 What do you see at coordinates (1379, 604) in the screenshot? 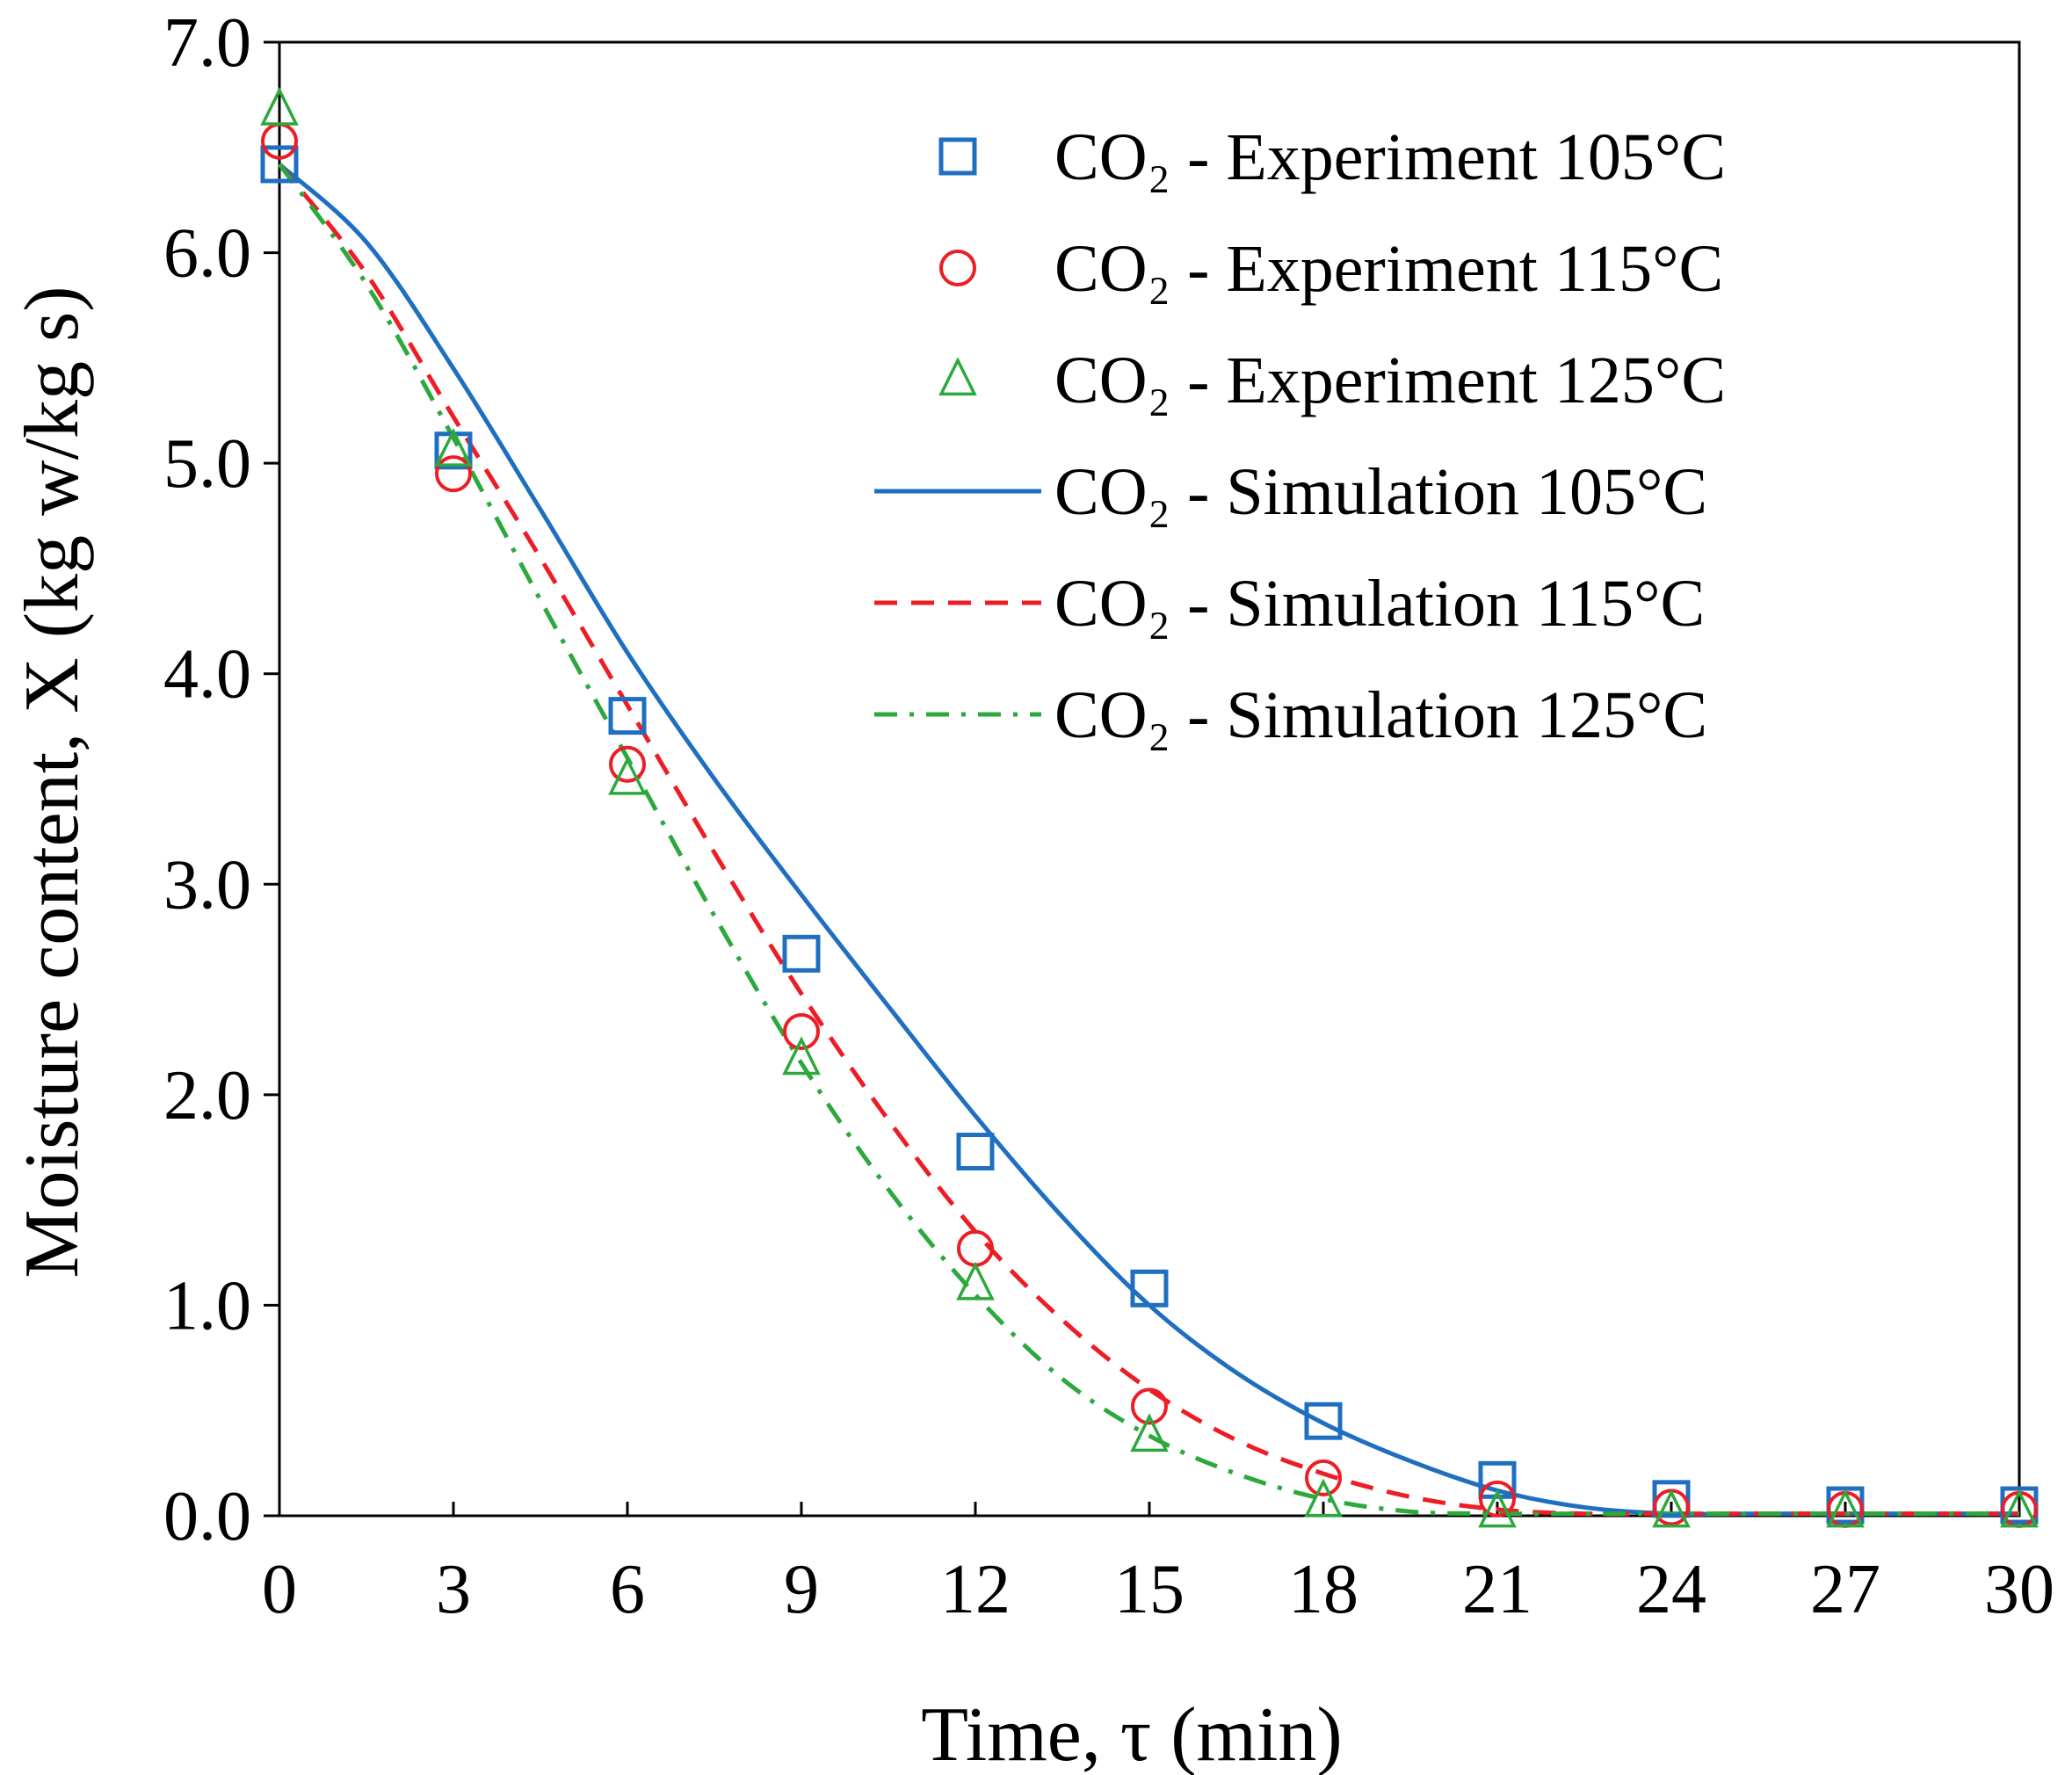
I see `legend-label-5: CO₂ - Simulation 115°C` at bounding box center [1379, 604].